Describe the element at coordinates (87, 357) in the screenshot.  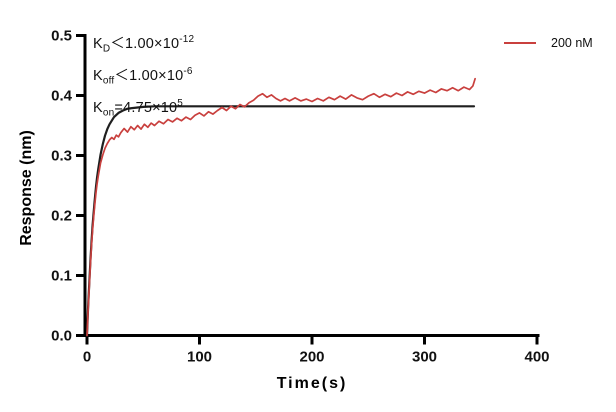
I see `x-tick-label: 0` at that location.